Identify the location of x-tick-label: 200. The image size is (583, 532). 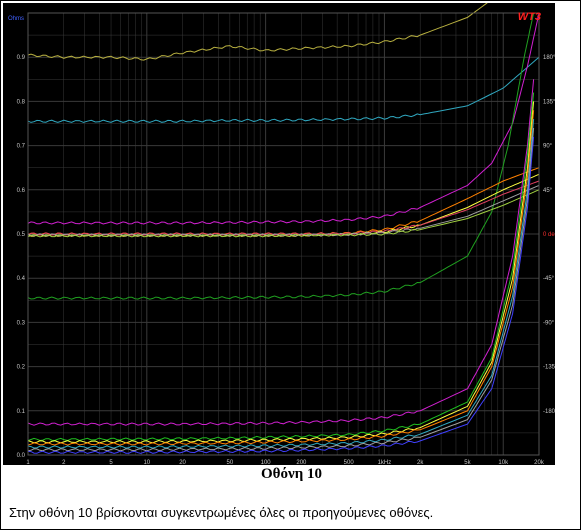
(301, 462).